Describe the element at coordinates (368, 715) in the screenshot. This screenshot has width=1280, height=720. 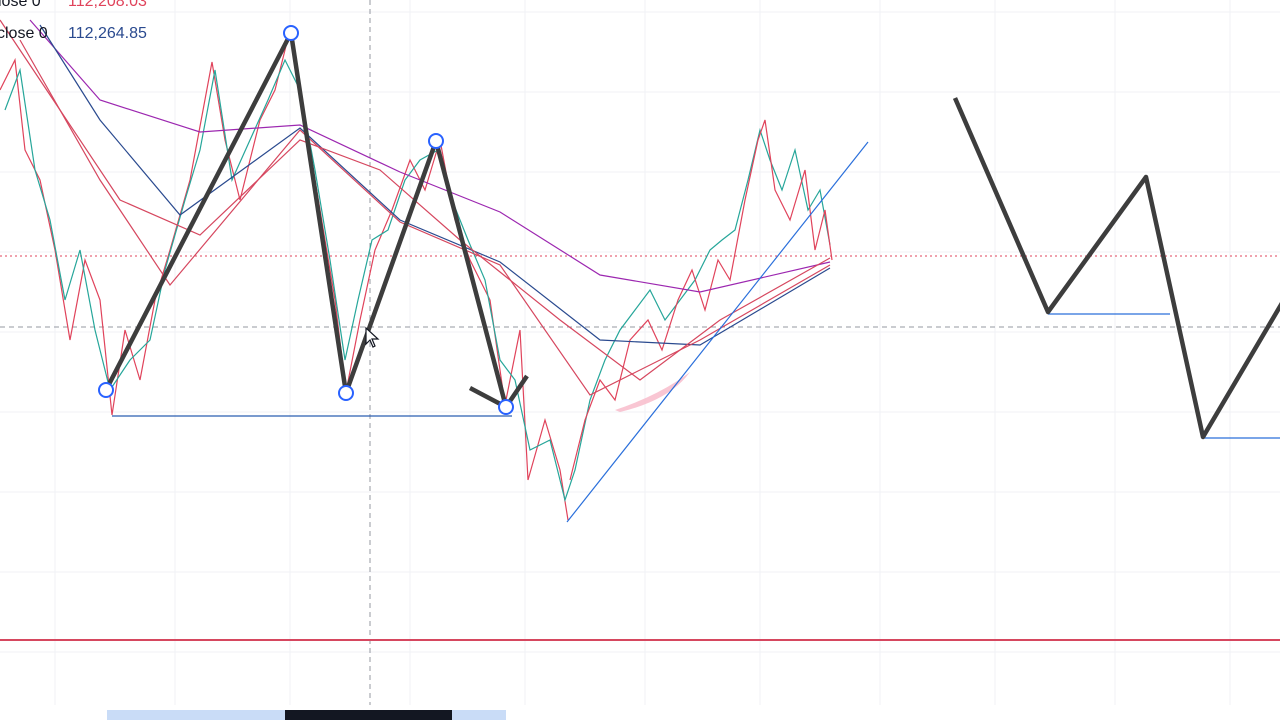
I see `scroll-thumb` at that location.